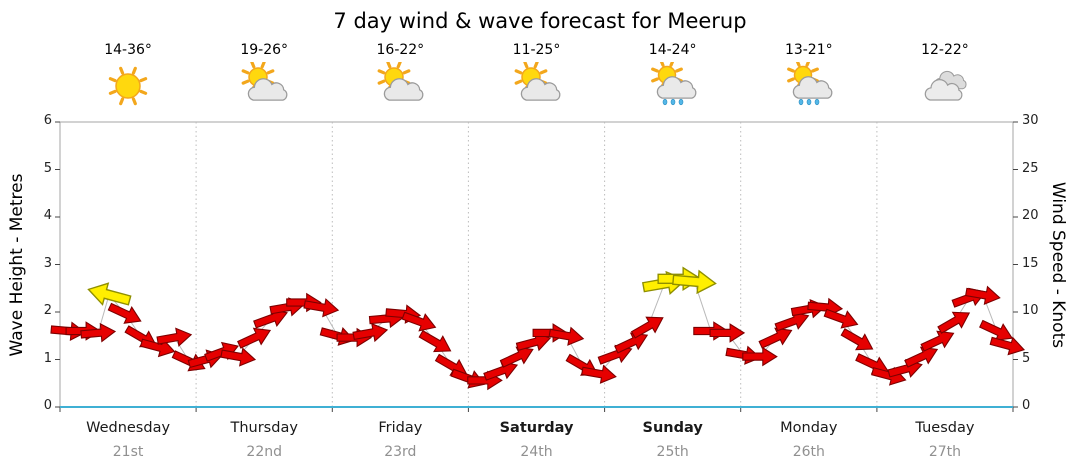 The width and height of the screenshot is (1080, 475). I want to click on y-left-tick-label: 1, so click(47, 358).